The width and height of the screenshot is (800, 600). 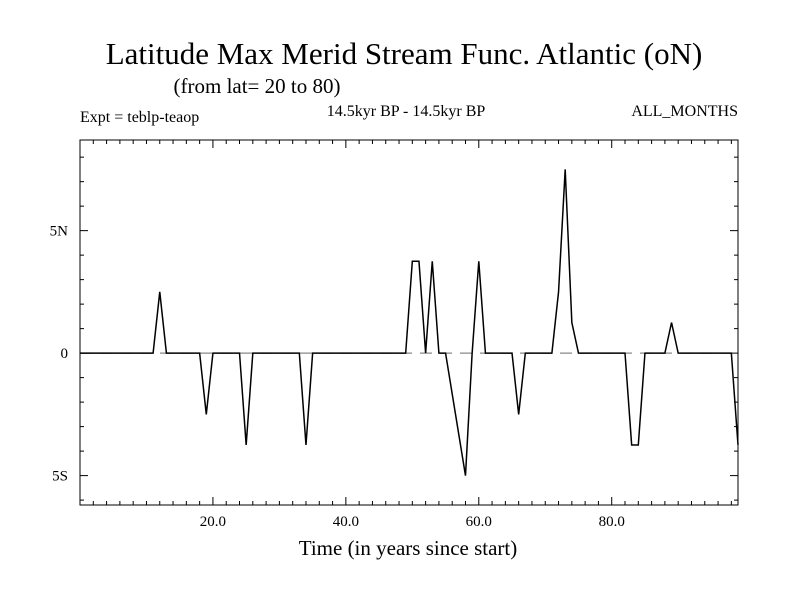 I want to click on period-label: 14.5kyr BP - 14.5kyr BP, so click(x=406, y=111).